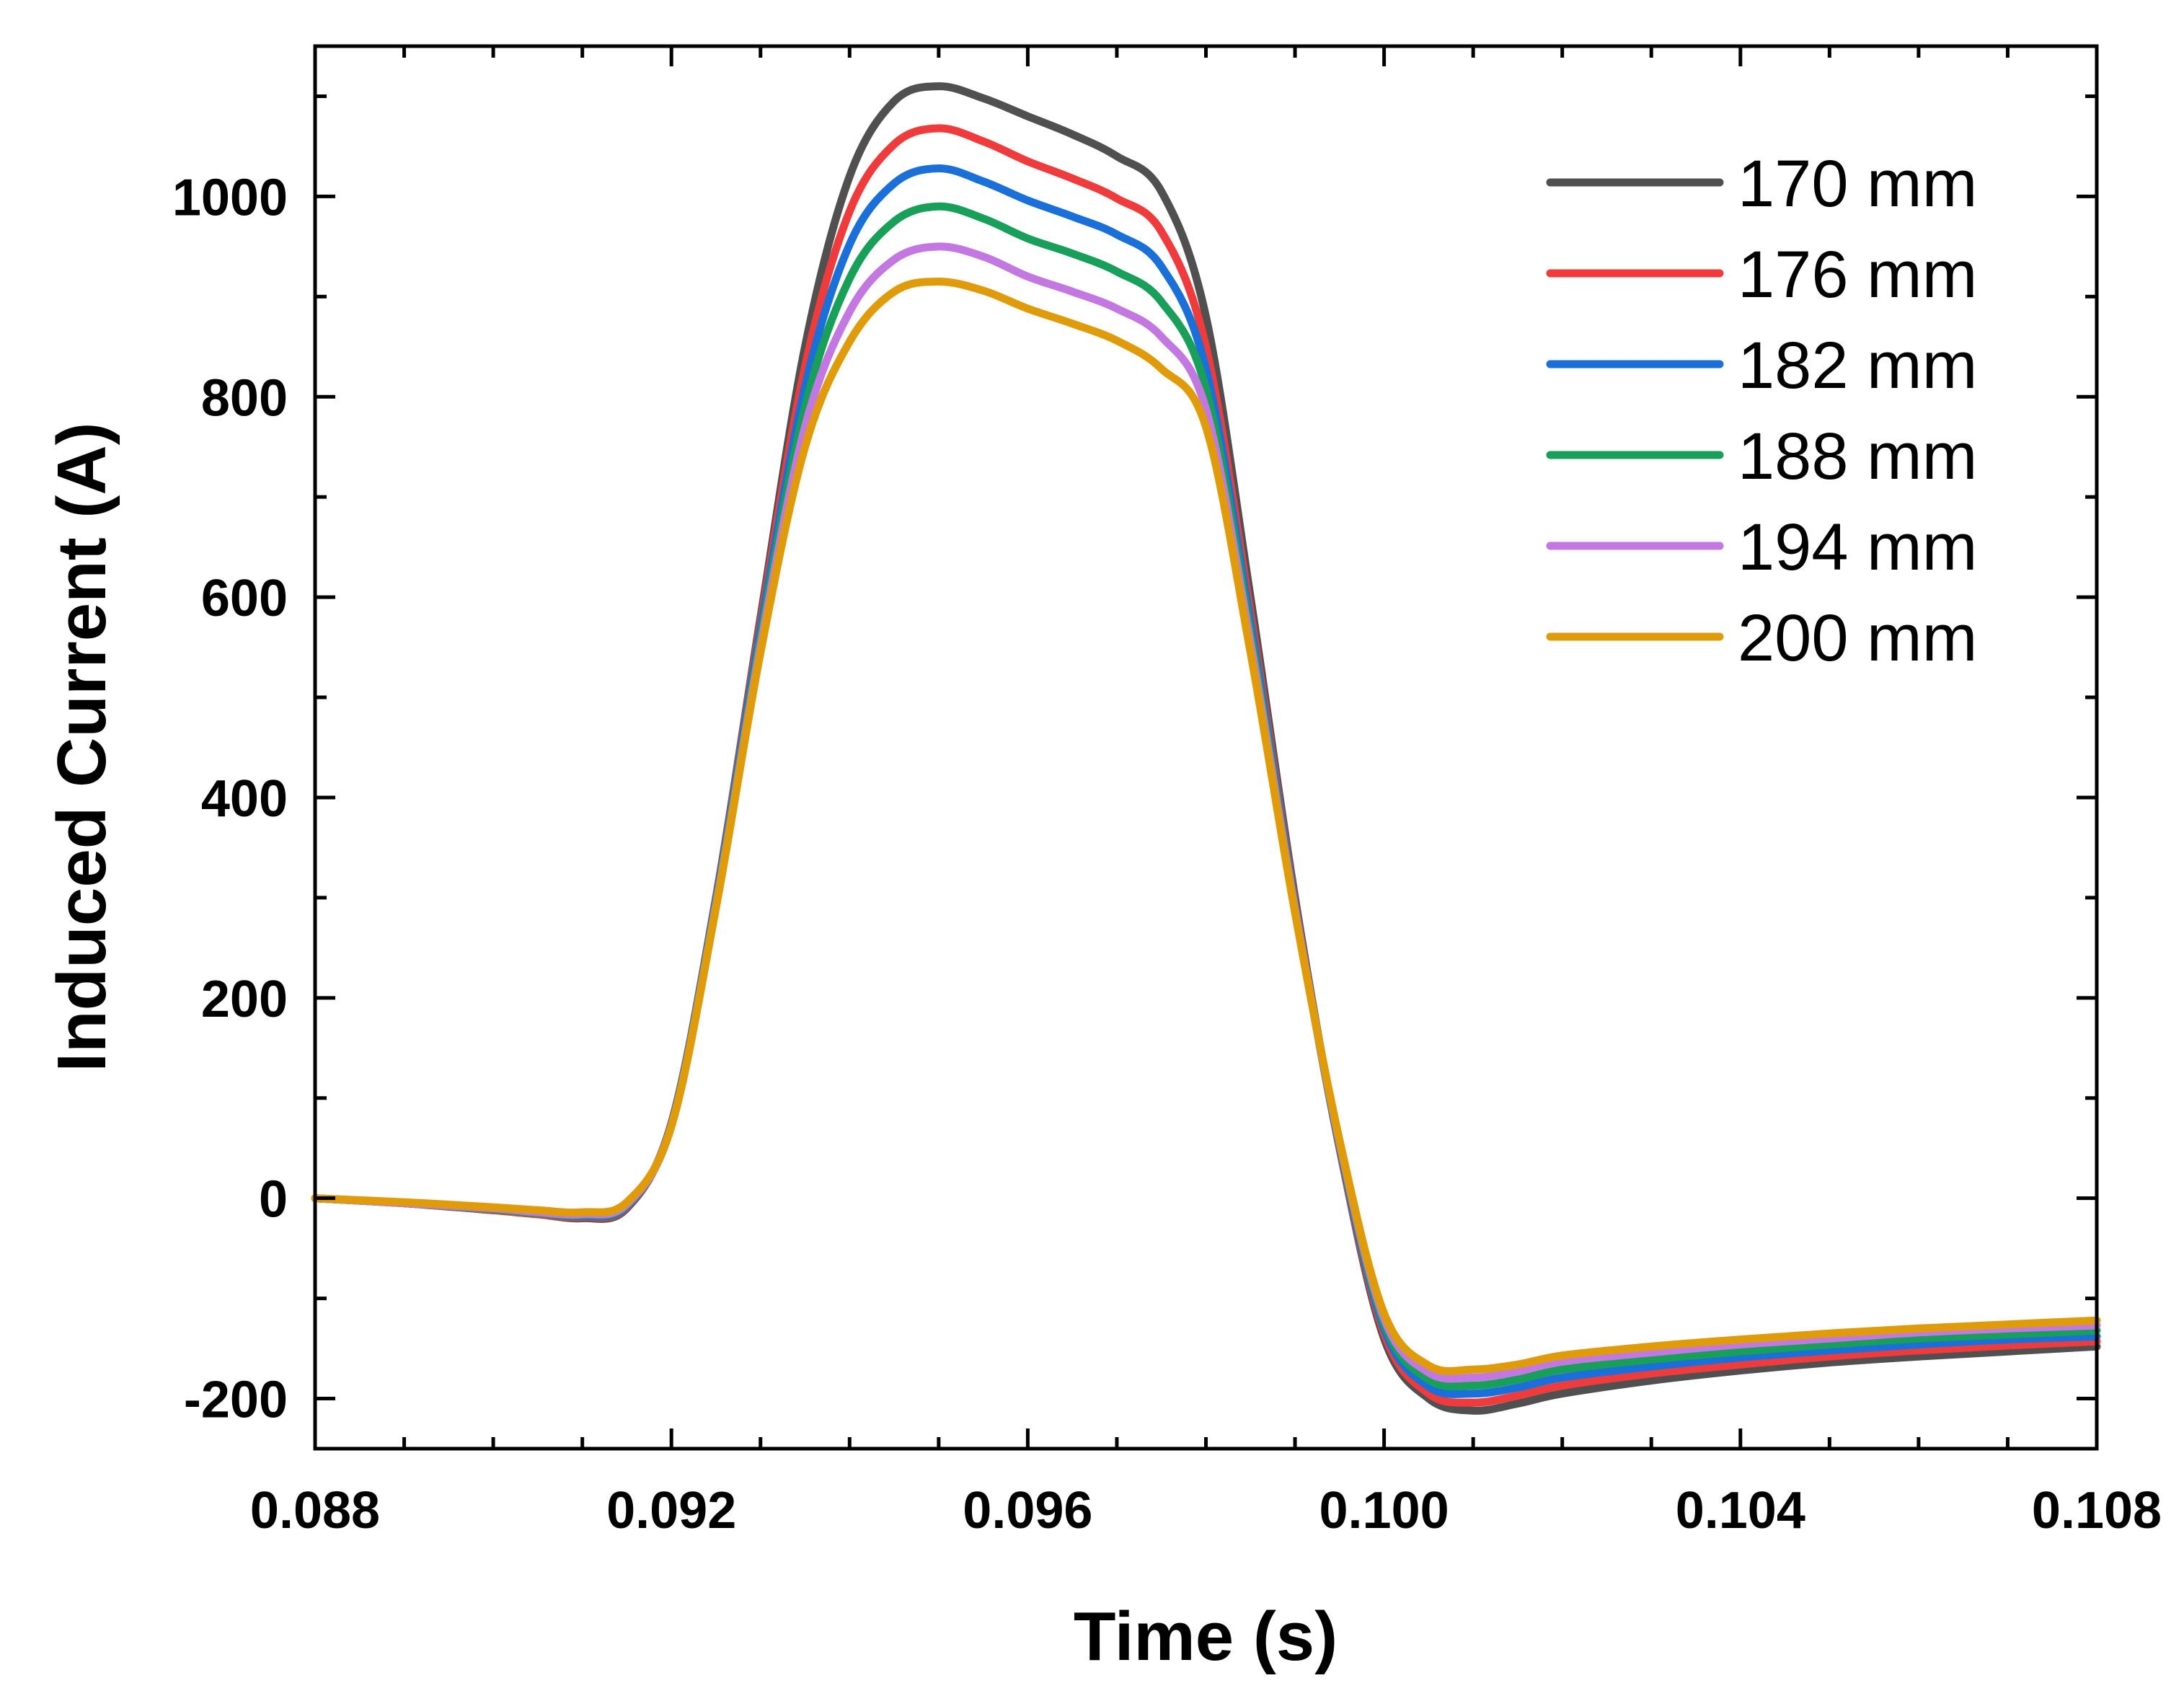 The width and height of the screenshot is (2184, 1696). I want to click on y-tick-label: -200, so click(236, 1400).